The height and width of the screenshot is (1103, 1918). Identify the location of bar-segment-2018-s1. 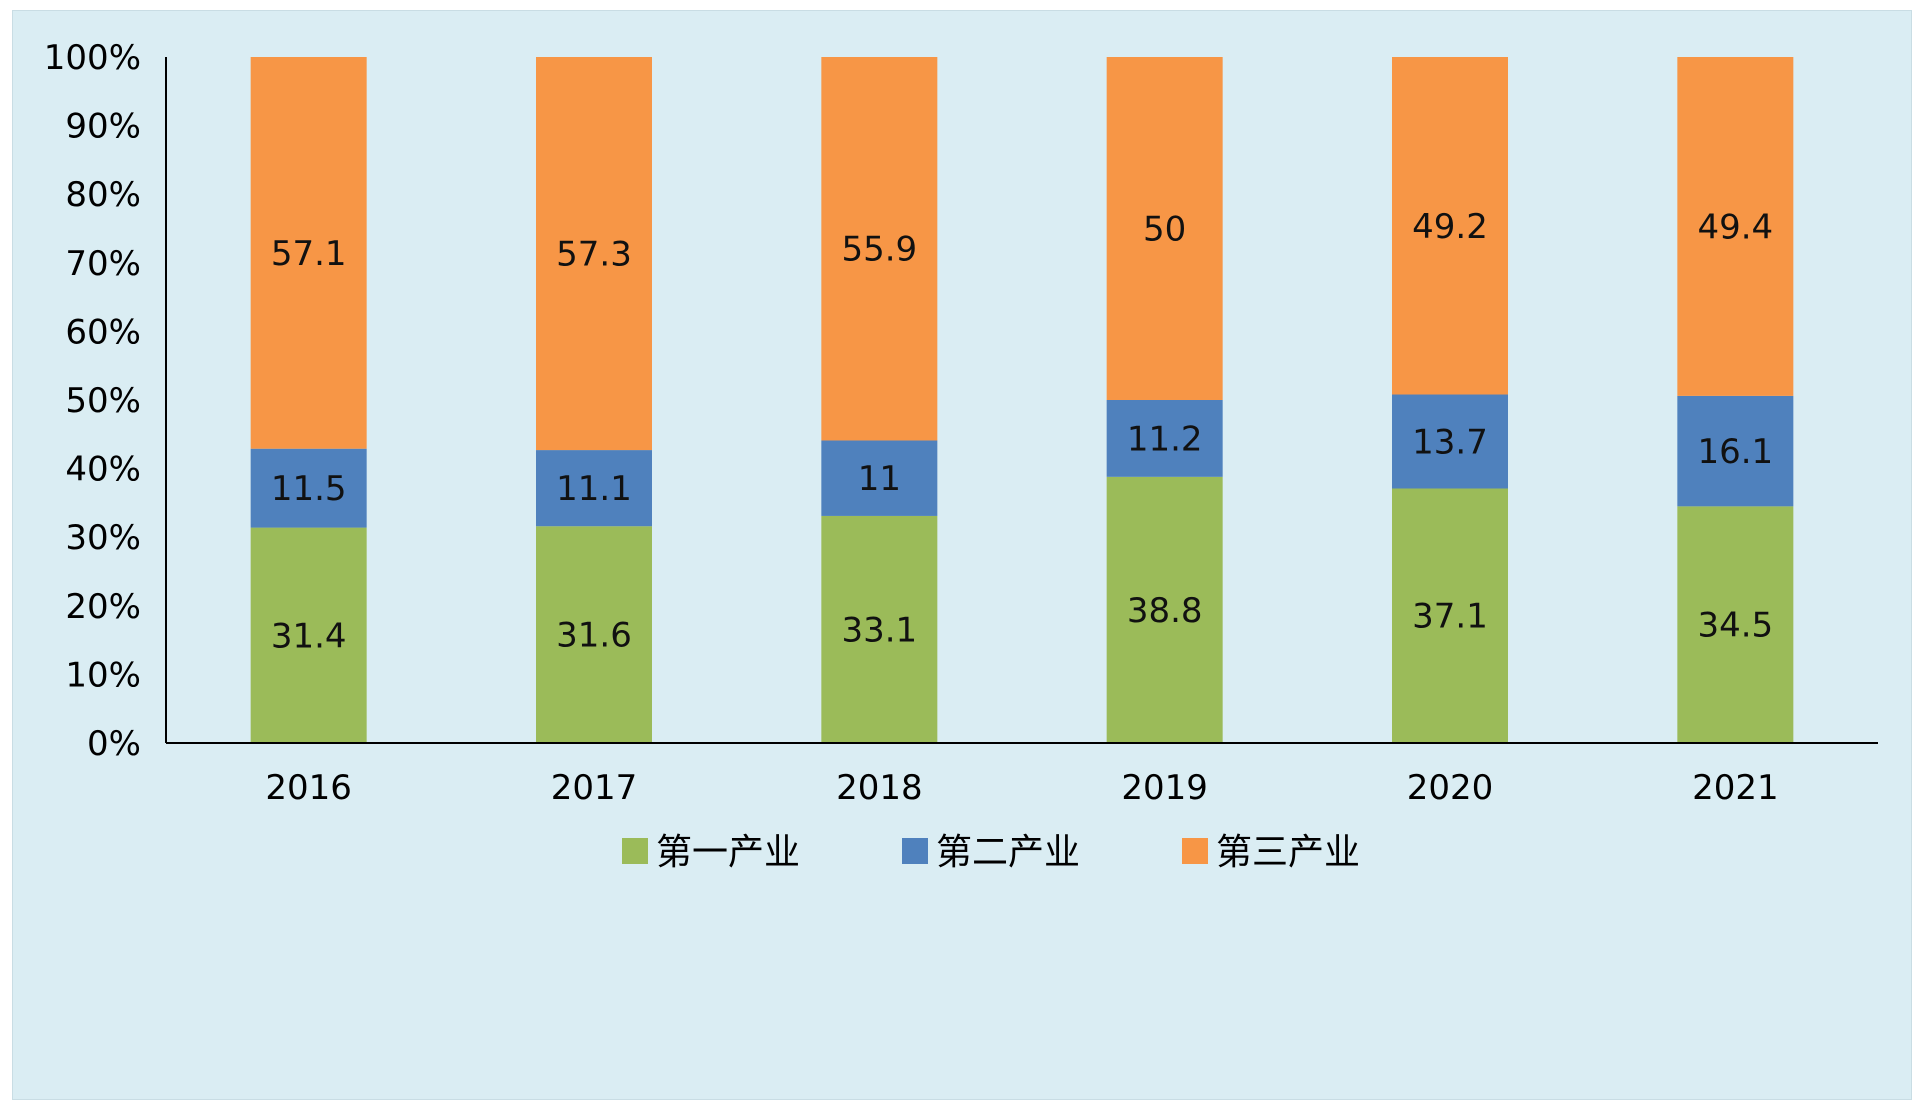
(879, 478).